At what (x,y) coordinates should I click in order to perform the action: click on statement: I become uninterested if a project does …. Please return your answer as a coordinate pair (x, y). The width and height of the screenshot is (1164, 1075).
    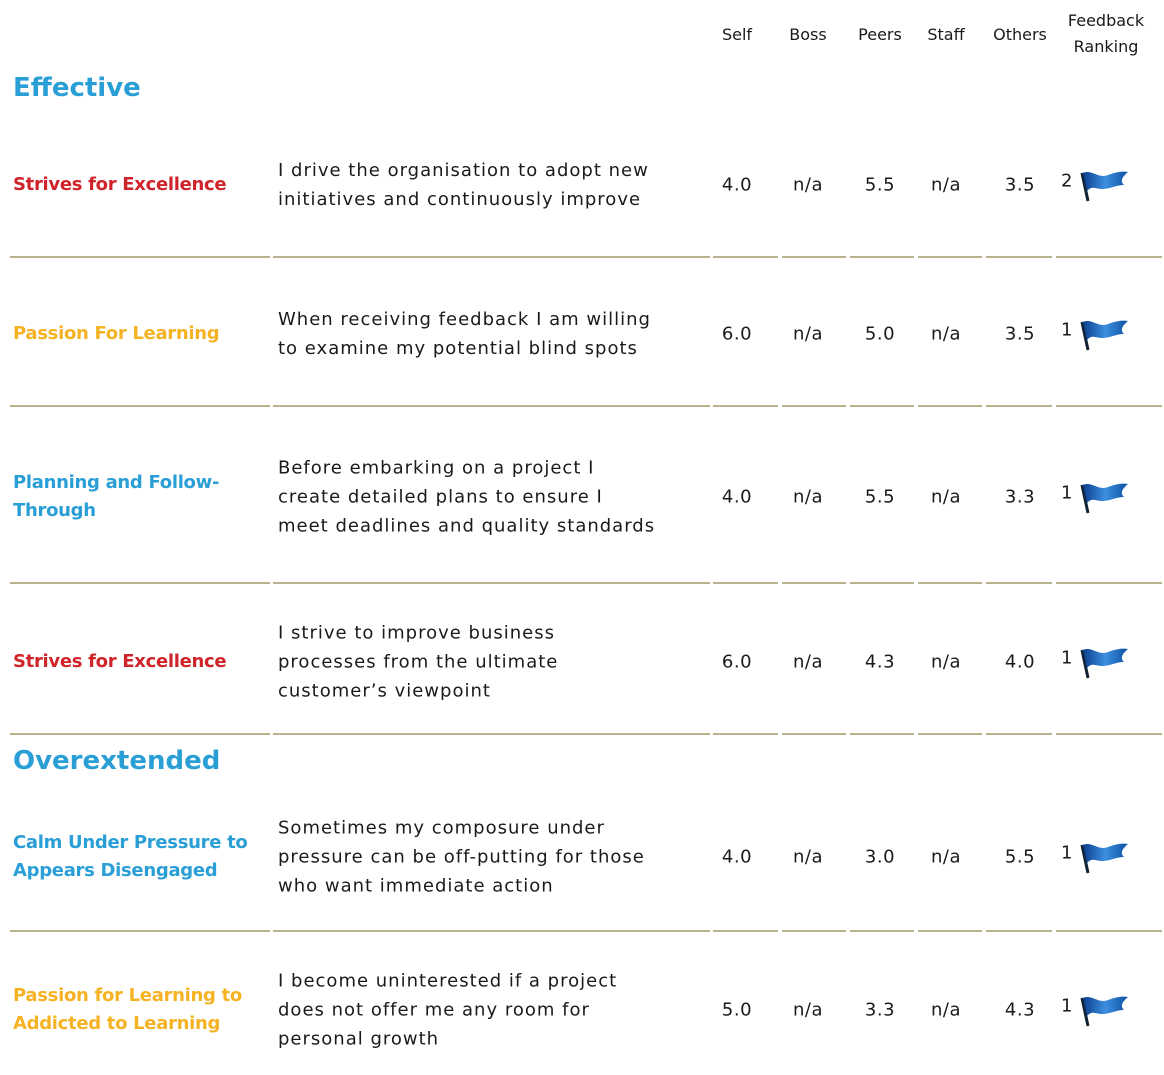
    Looking at the image, I should click on (448, 1010).